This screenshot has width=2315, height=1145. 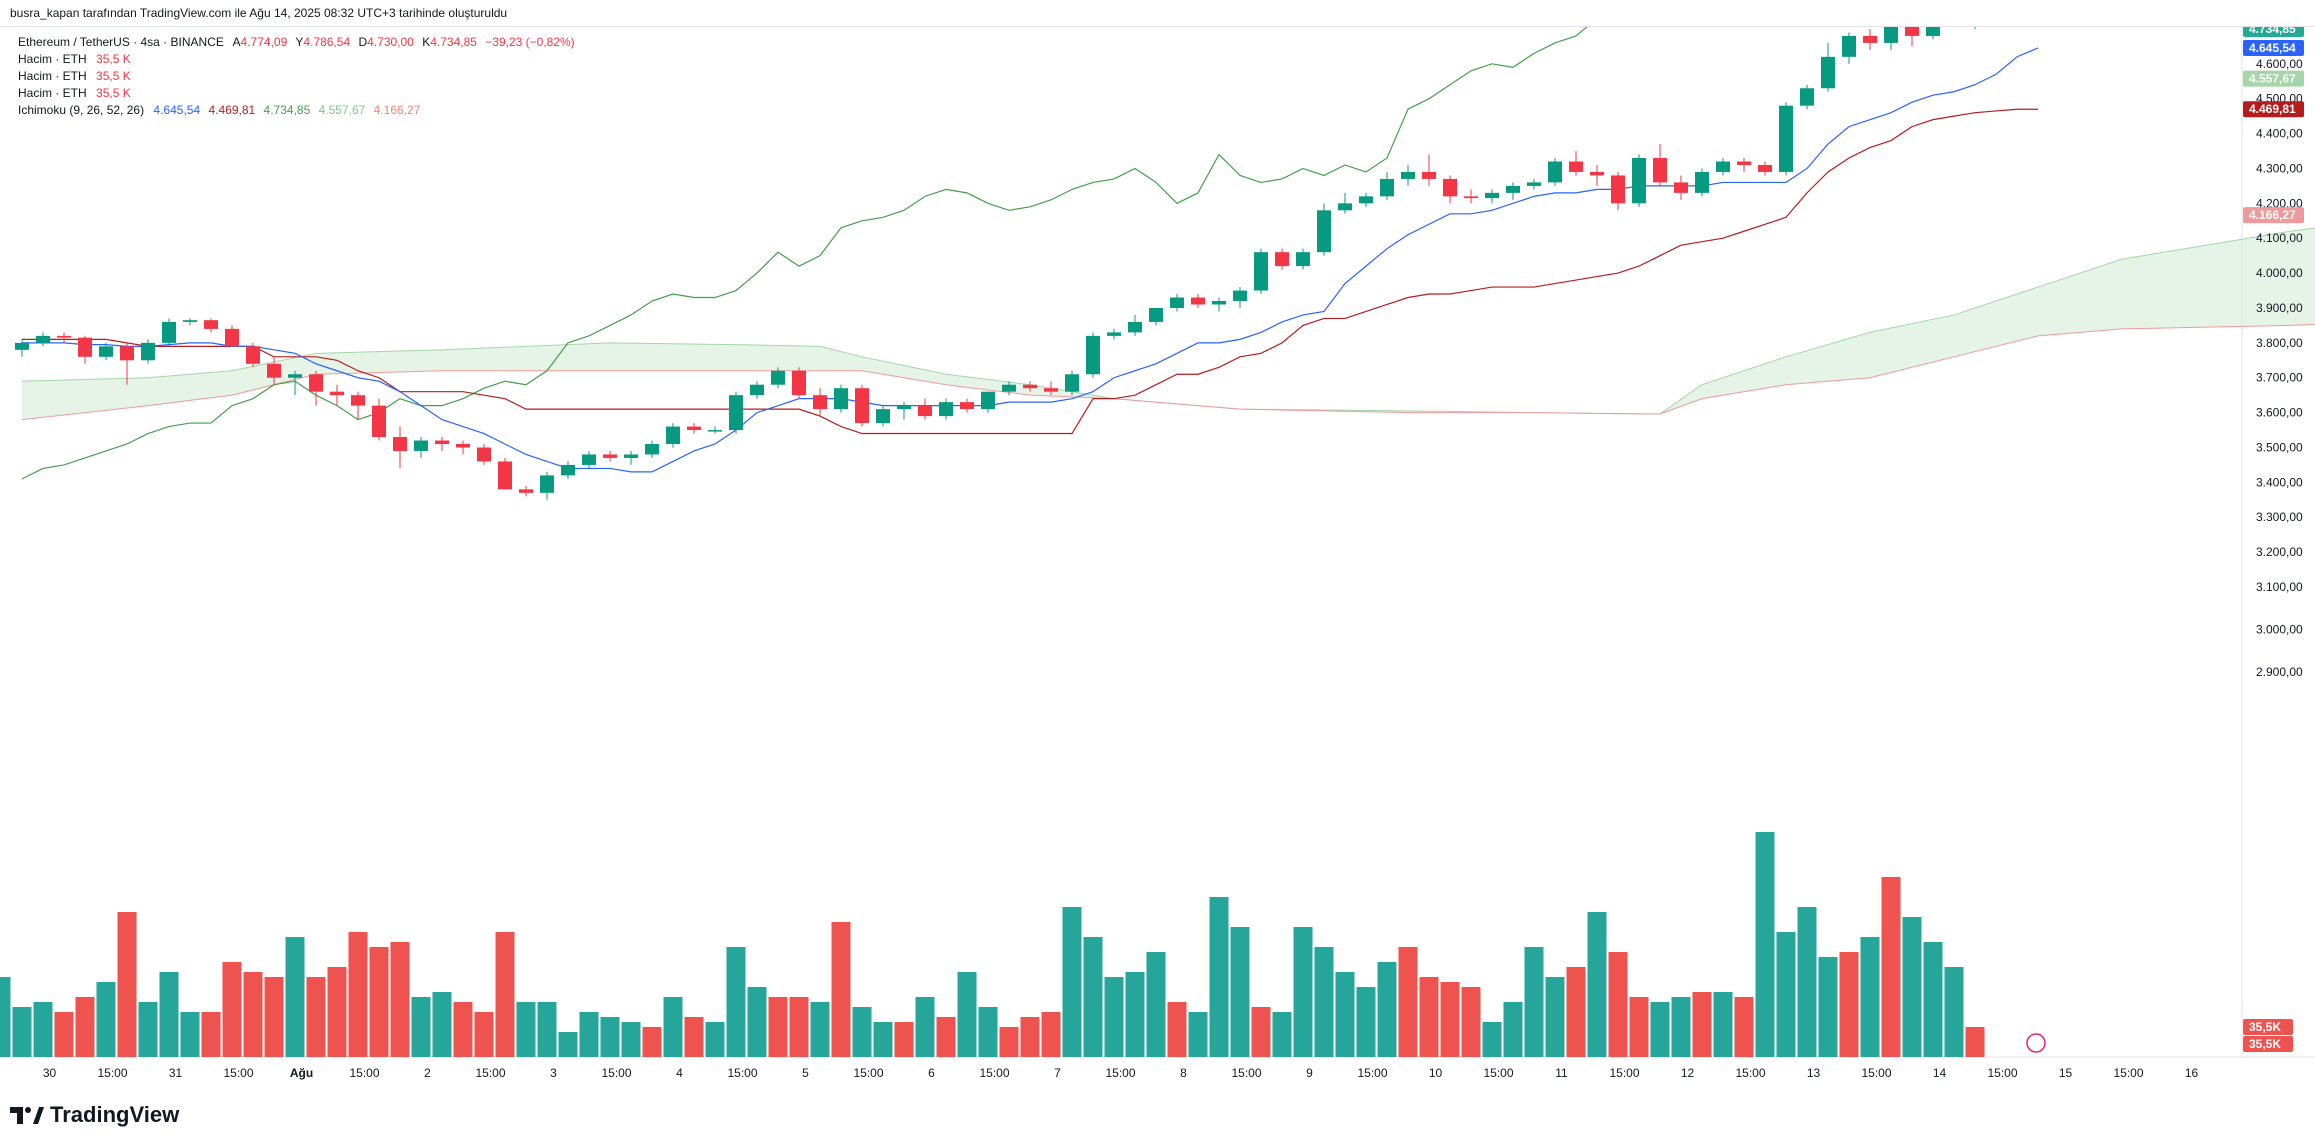 I want to click on price-tag-label: 4.469,81, so click(x=2272, y=109).